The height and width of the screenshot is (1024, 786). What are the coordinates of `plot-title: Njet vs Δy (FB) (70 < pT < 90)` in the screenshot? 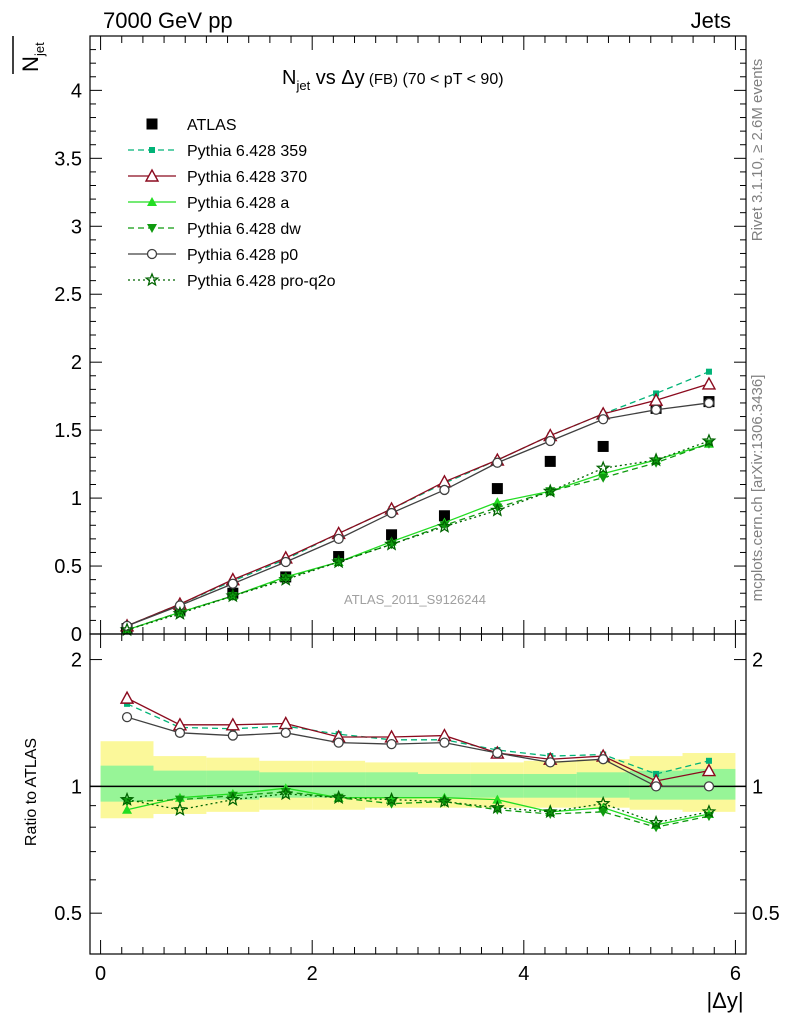 It's located at (393, 80).